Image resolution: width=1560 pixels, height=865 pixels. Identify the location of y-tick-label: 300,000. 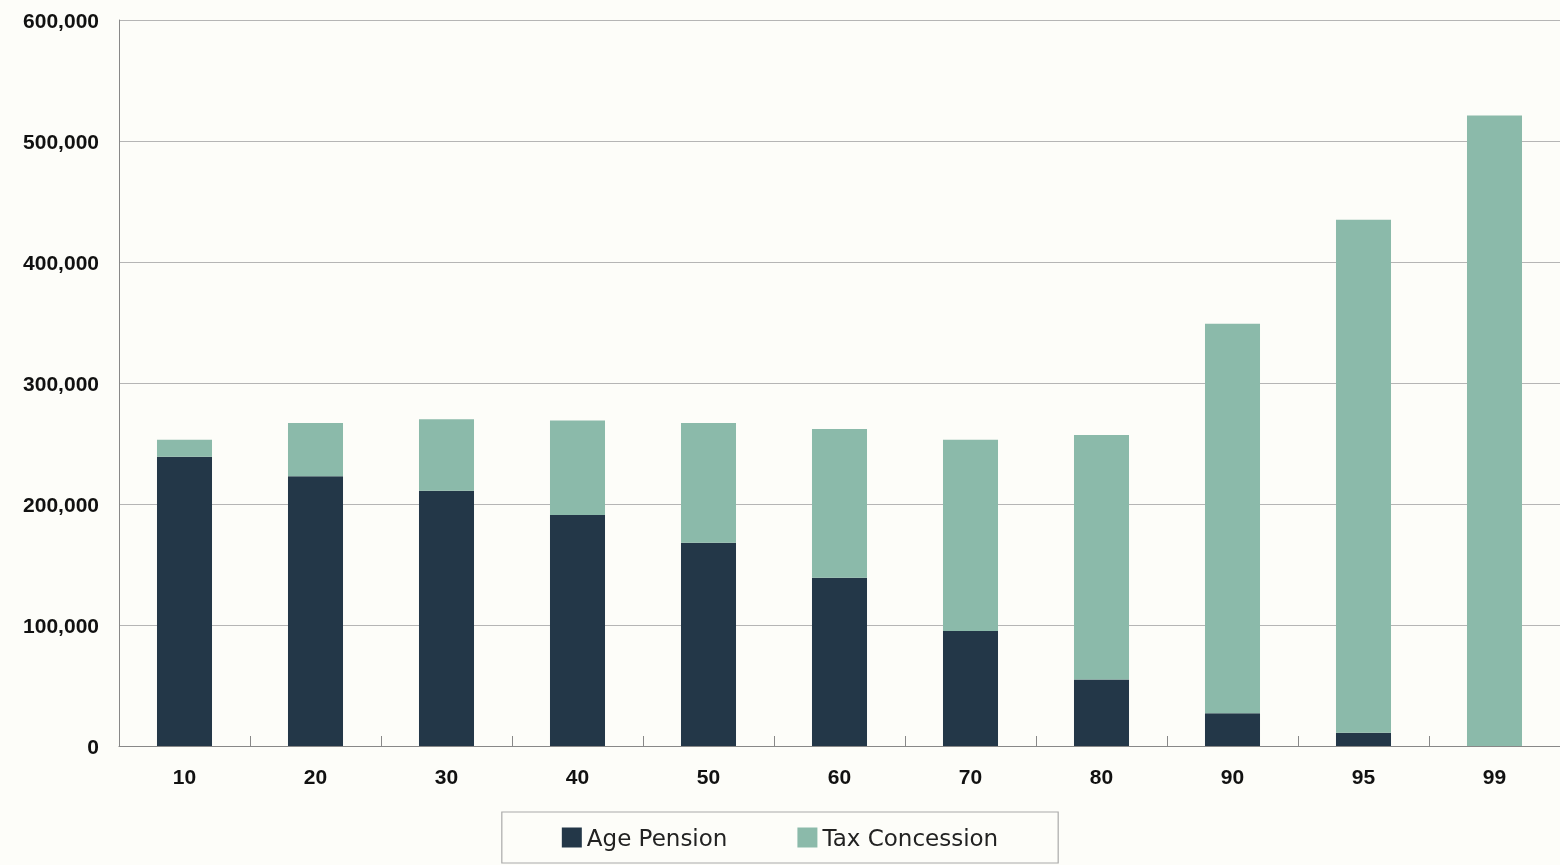
(61, 383).